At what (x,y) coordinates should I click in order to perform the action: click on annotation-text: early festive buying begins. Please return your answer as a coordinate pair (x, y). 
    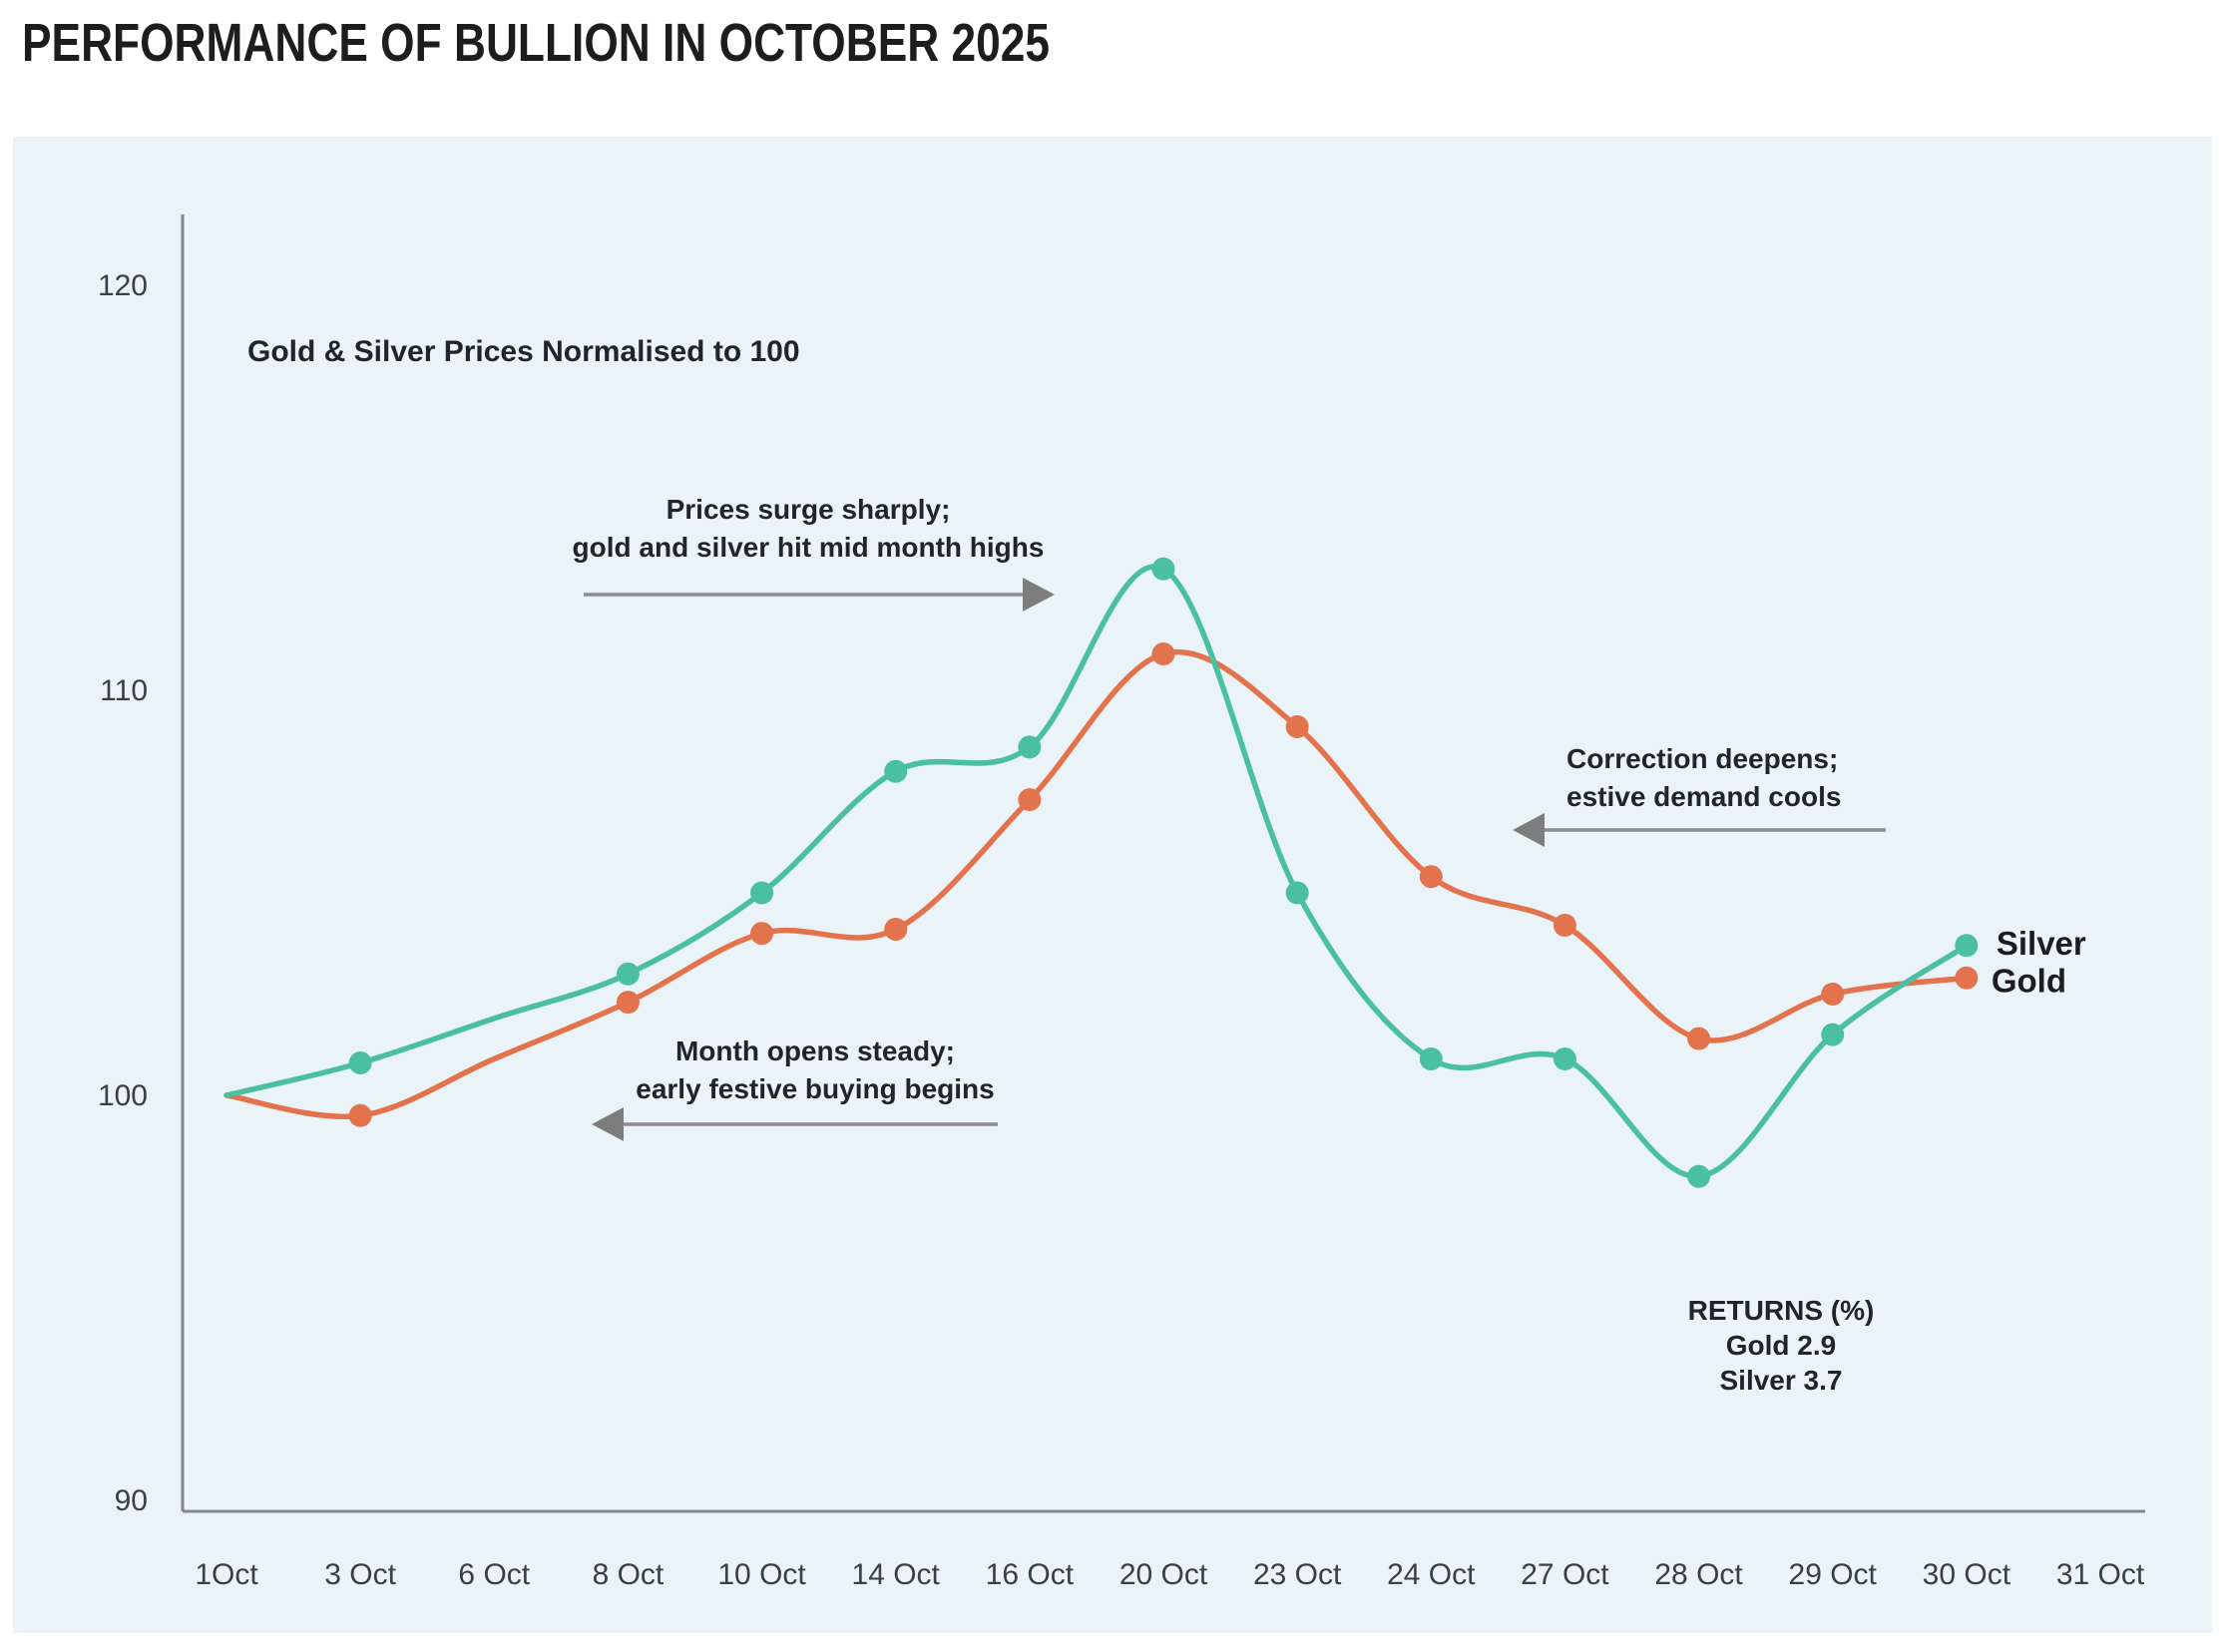
    Looking at the image, I should click on (815, 1088).